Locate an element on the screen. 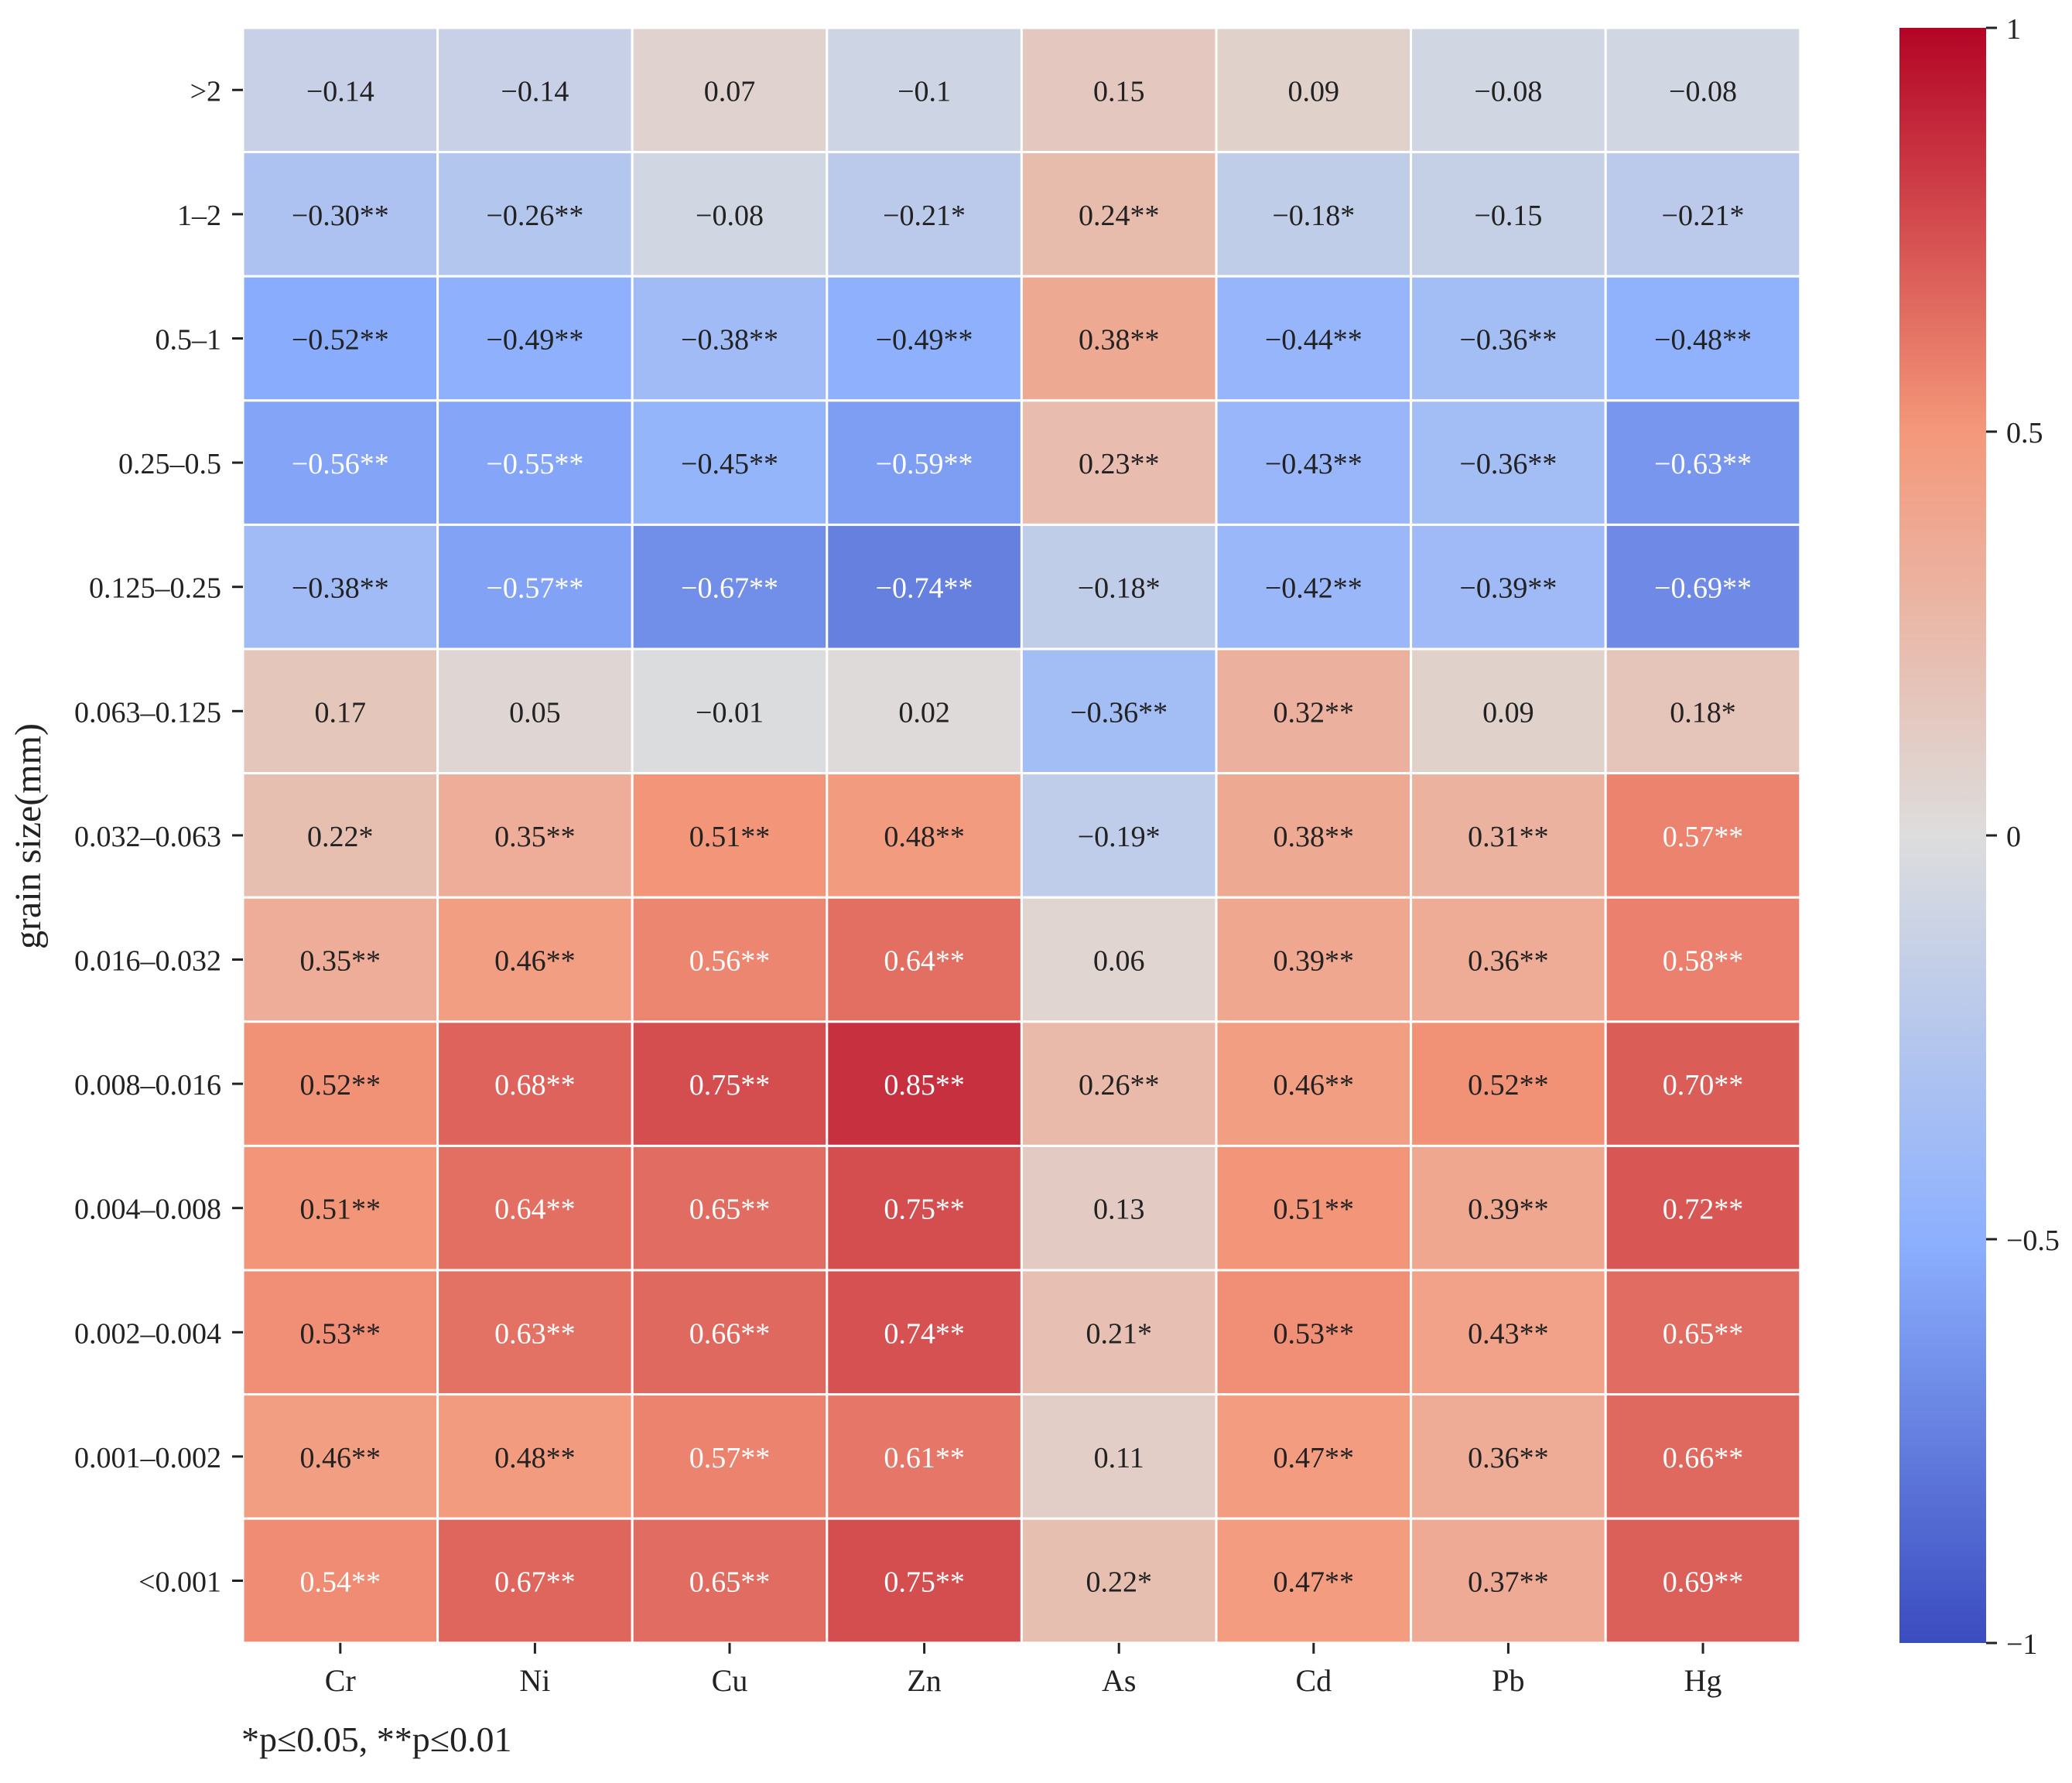  cell-annotation: 0.21* is located at coordinates (1119, 1333).